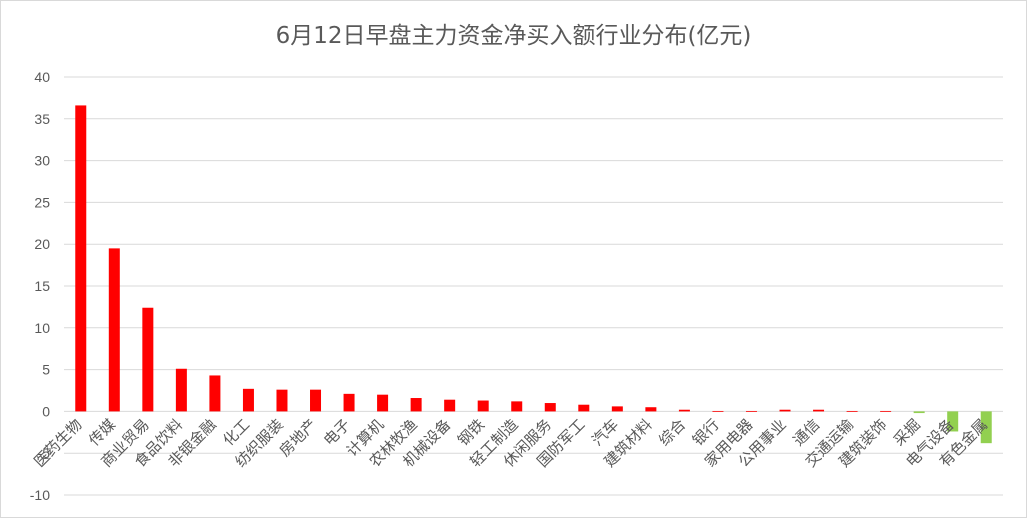  Describe the element at coordinates (40, 495) in the screenshot. I see `y-tick-label: -10` at that location.